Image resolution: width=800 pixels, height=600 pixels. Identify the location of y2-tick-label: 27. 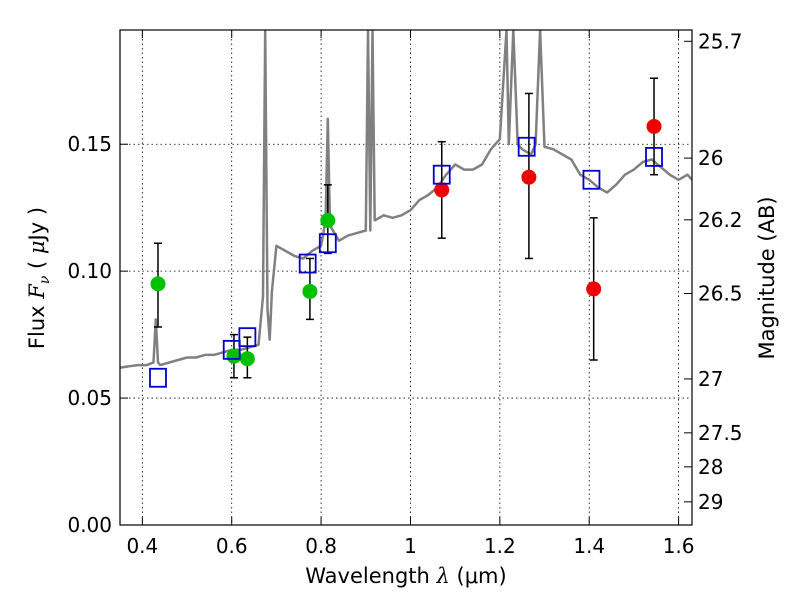
(710, 379).